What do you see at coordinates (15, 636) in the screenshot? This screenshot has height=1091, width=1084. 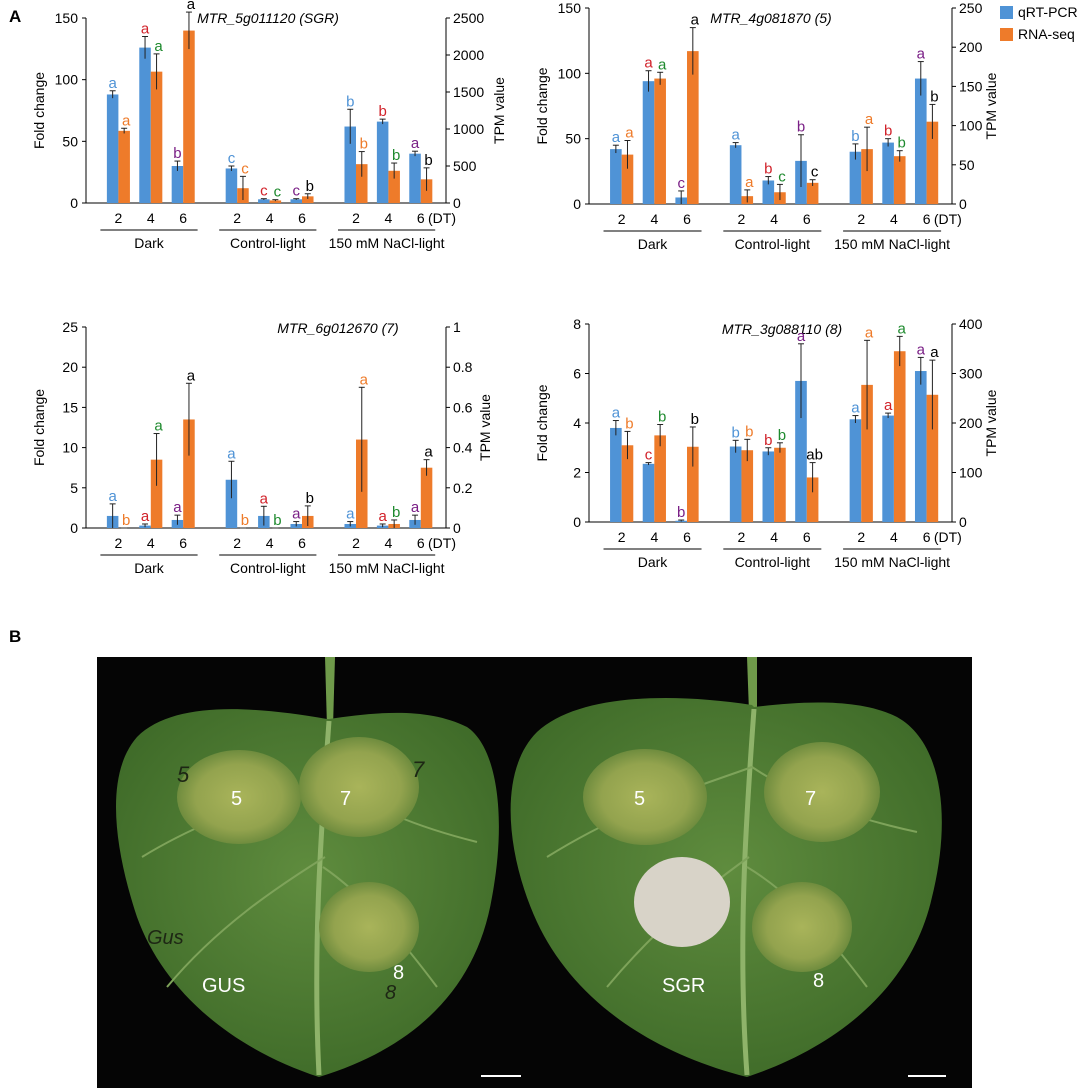 I see `panel-label-b: B` at bounding box center [15, 636].